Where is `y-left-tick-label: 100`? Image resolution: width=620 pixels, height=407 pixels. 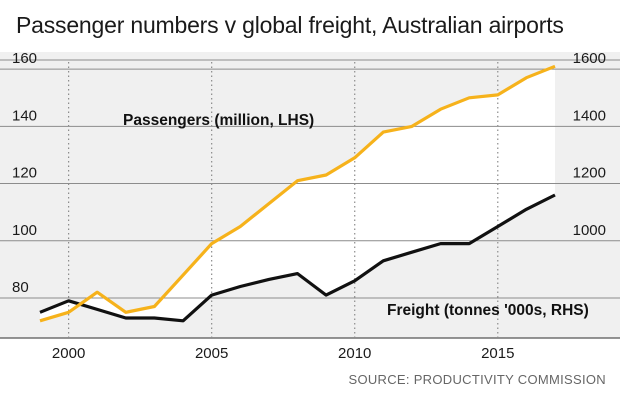
y-left-tick-label: 100 is located at coordinates (24, 230).